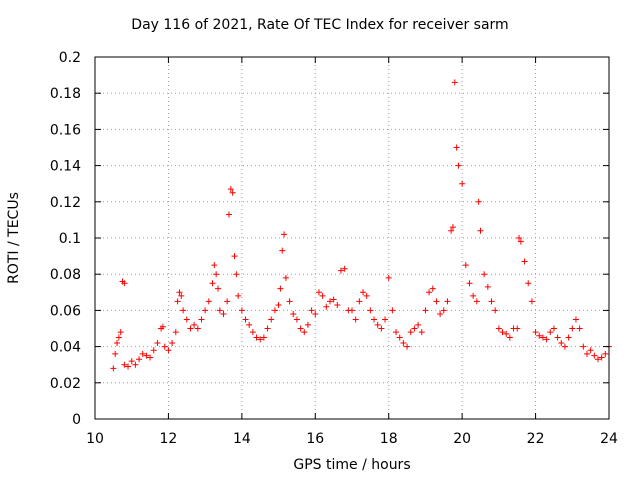  What do you see at coordinates (389, 439) in the screenshot?
I see `x-tick-label: 18` at bounding box center [389, 439].